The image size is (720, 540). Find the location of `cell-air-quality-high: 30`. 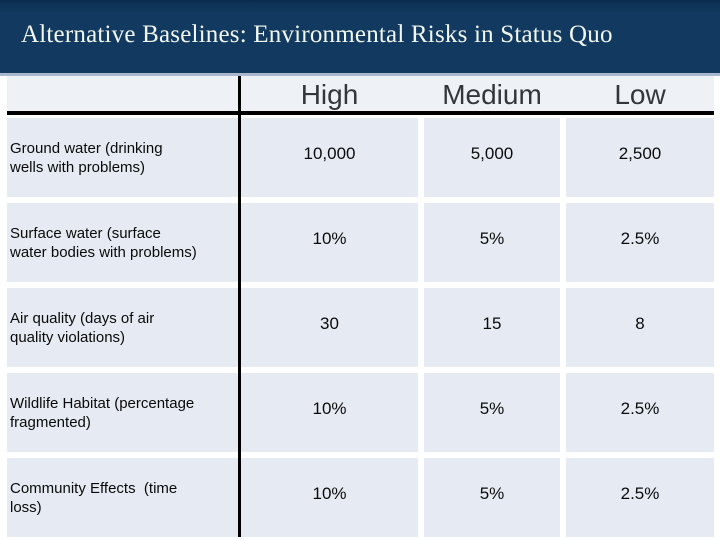

cell-air-quality-high: 30 is located at coordinates (329, 327).